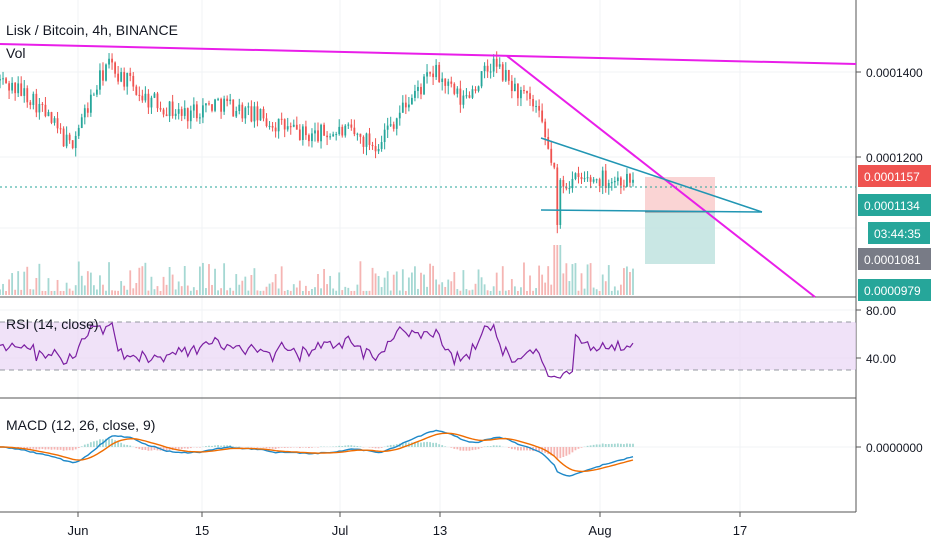 The height and width of the screenshot is (550, 932). Describe the element at coordinates (881, 359) in the screenshot. I see `rsi-tick: 40.00` at that location.